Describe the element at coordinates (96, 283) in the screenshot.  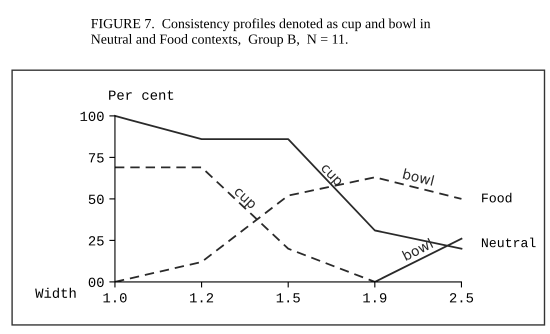
I see `y-tick-label: 00` at that location.